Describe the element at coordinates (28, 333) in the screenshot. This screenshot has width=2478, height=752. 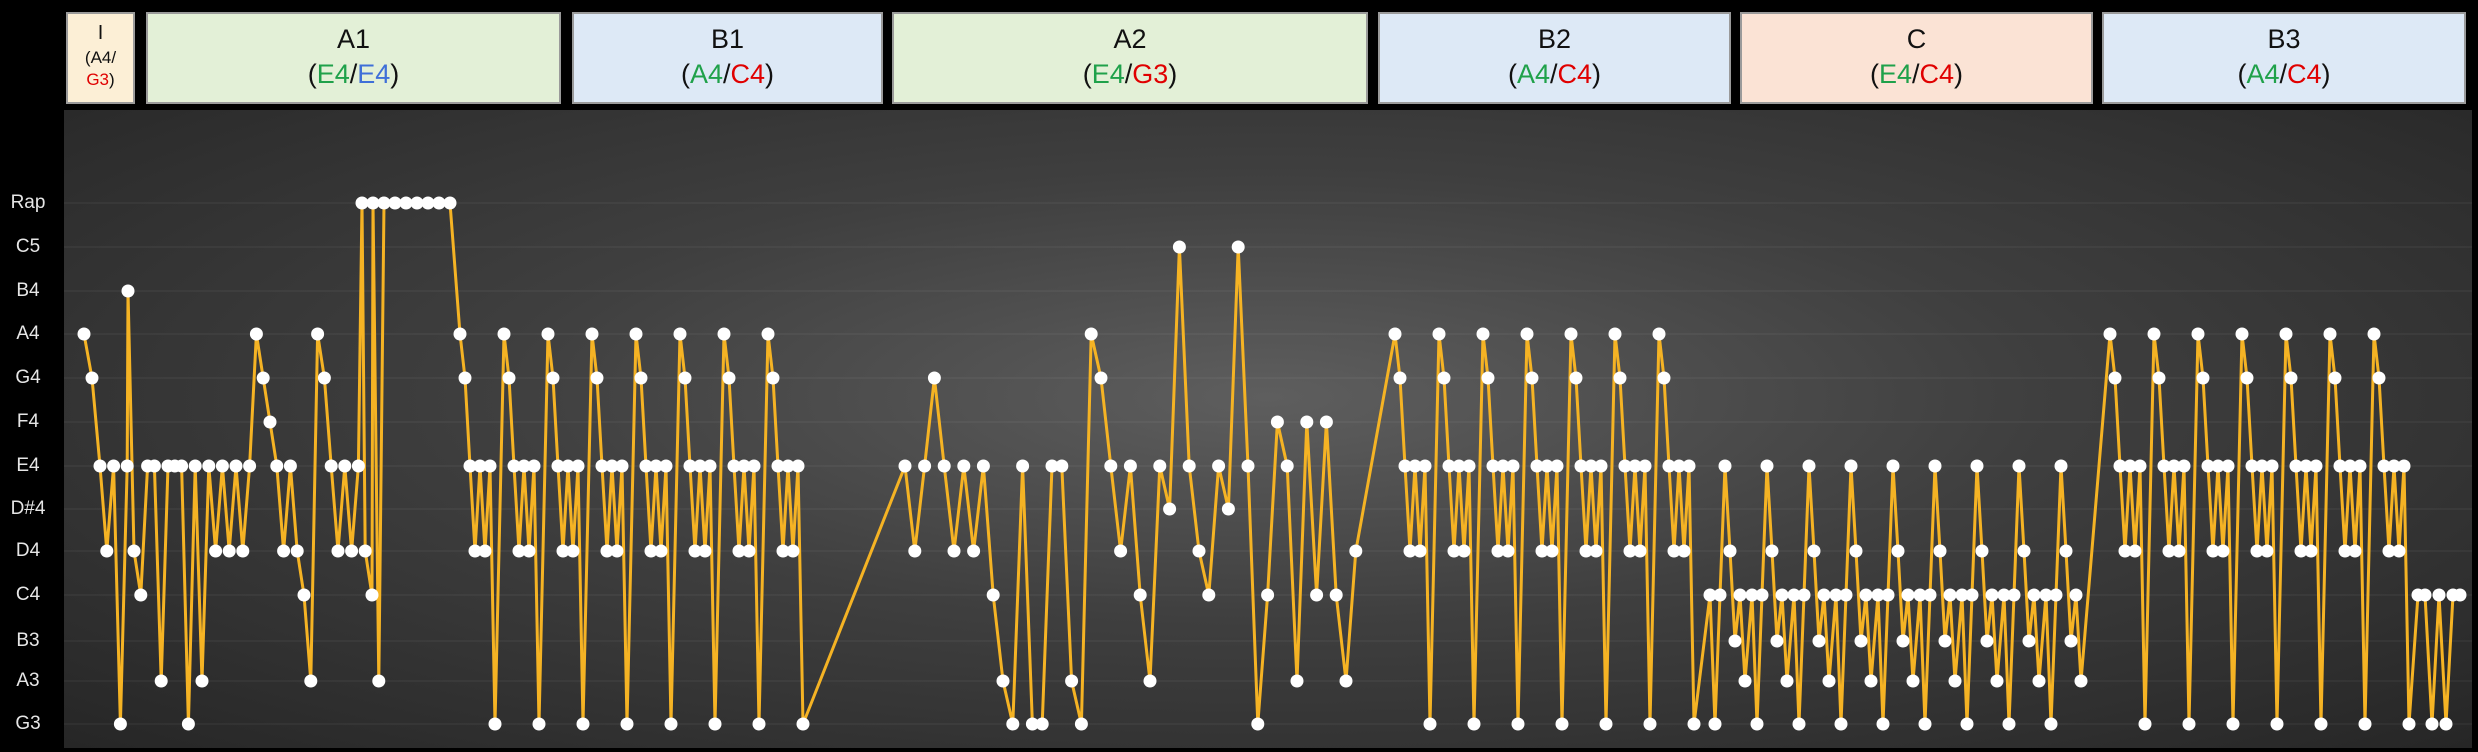
I see `y-tick-label: A4` at that location.